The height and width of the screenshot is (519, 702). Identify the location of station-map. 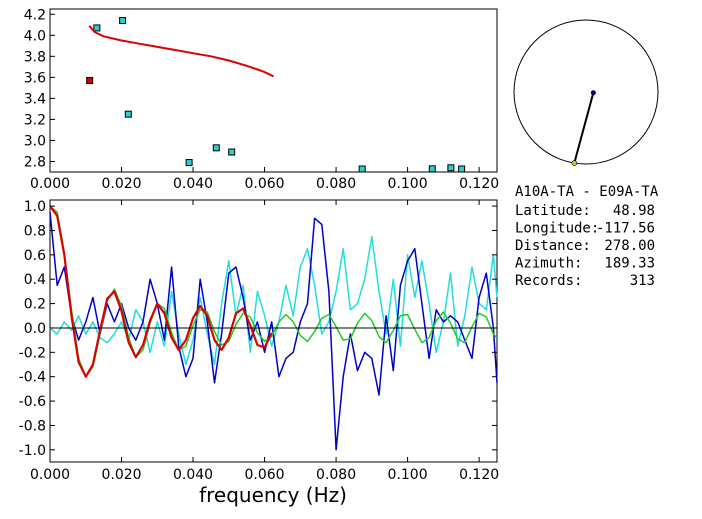
(586, 92).